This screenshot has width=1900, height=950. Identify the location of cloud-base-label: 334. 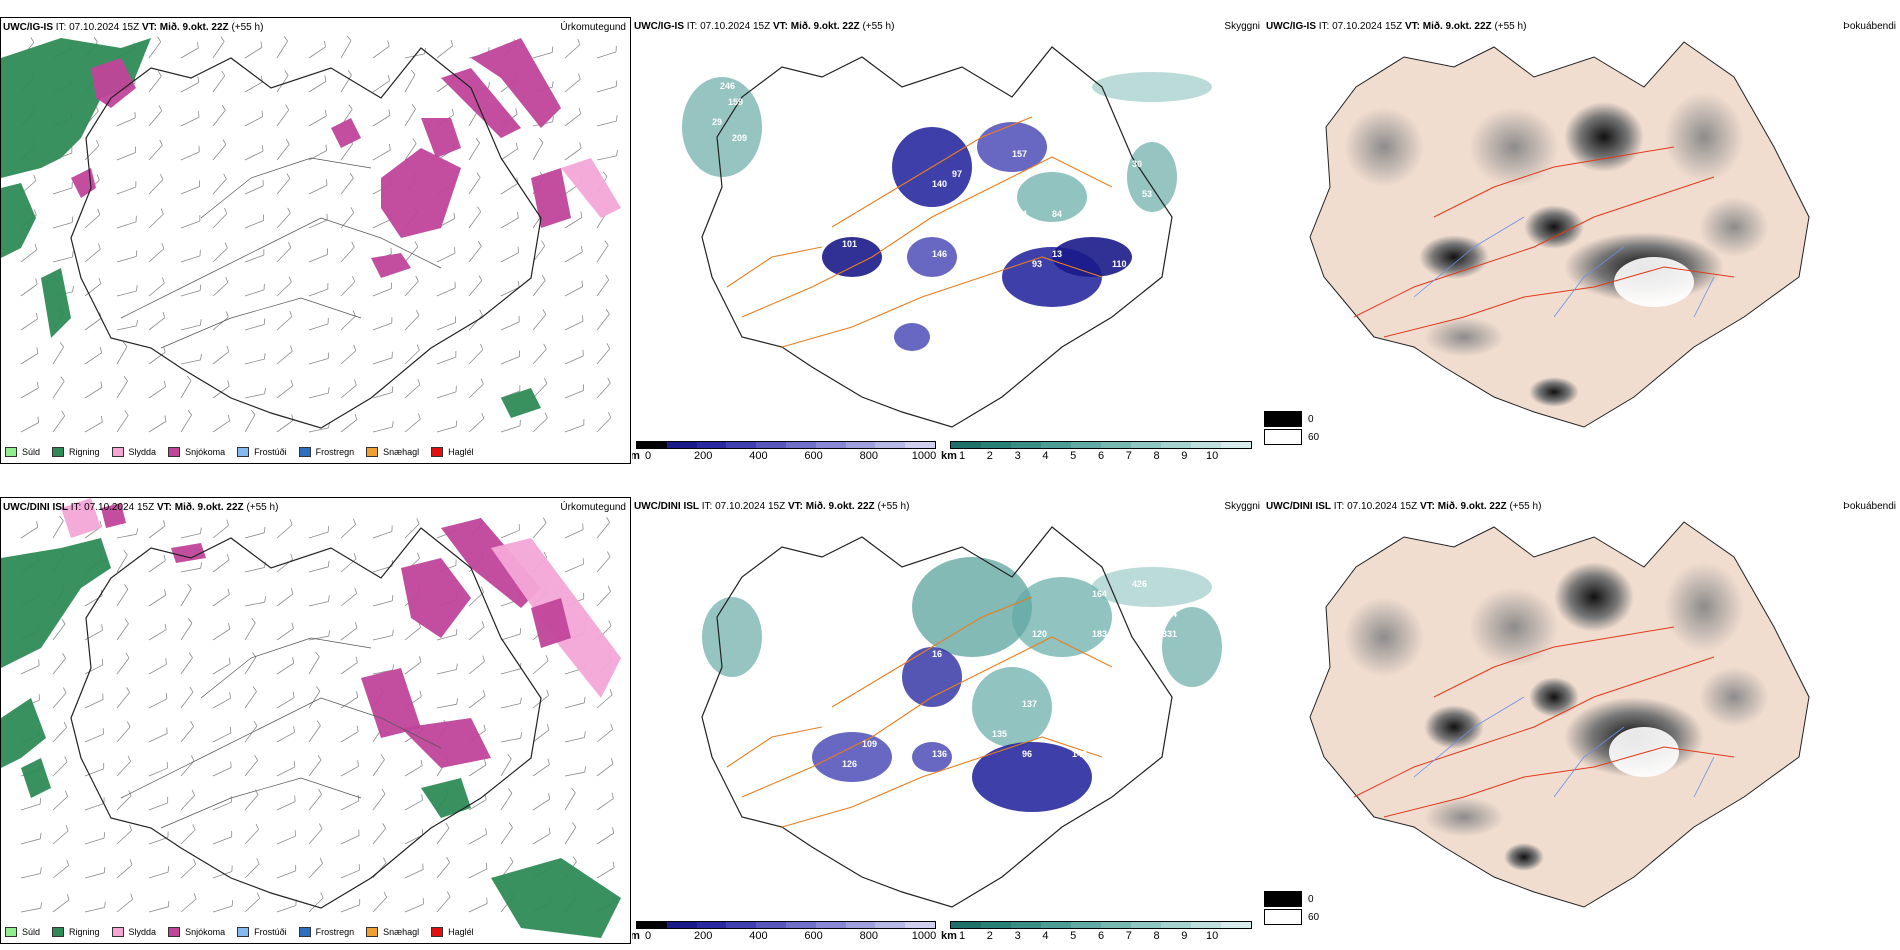
(1169, 614).